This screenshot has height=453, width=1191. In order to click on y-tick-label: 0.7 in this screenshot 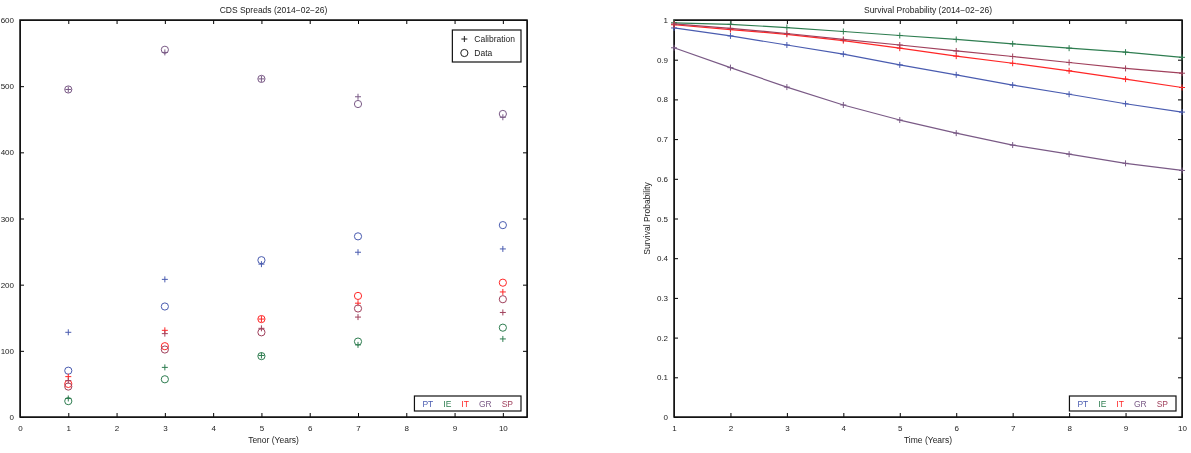, I will do `click(662, 140)`.